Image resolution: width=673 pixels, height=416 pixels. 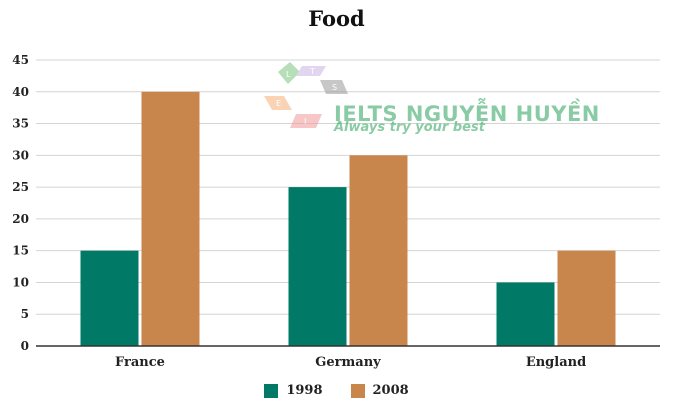 What do you see at coordinates (20, 203) in the screenshot?
I see `y-axis-ticks: 0 5 10 15 20 25 30 35 40 45` at bounding box center [20, 203].